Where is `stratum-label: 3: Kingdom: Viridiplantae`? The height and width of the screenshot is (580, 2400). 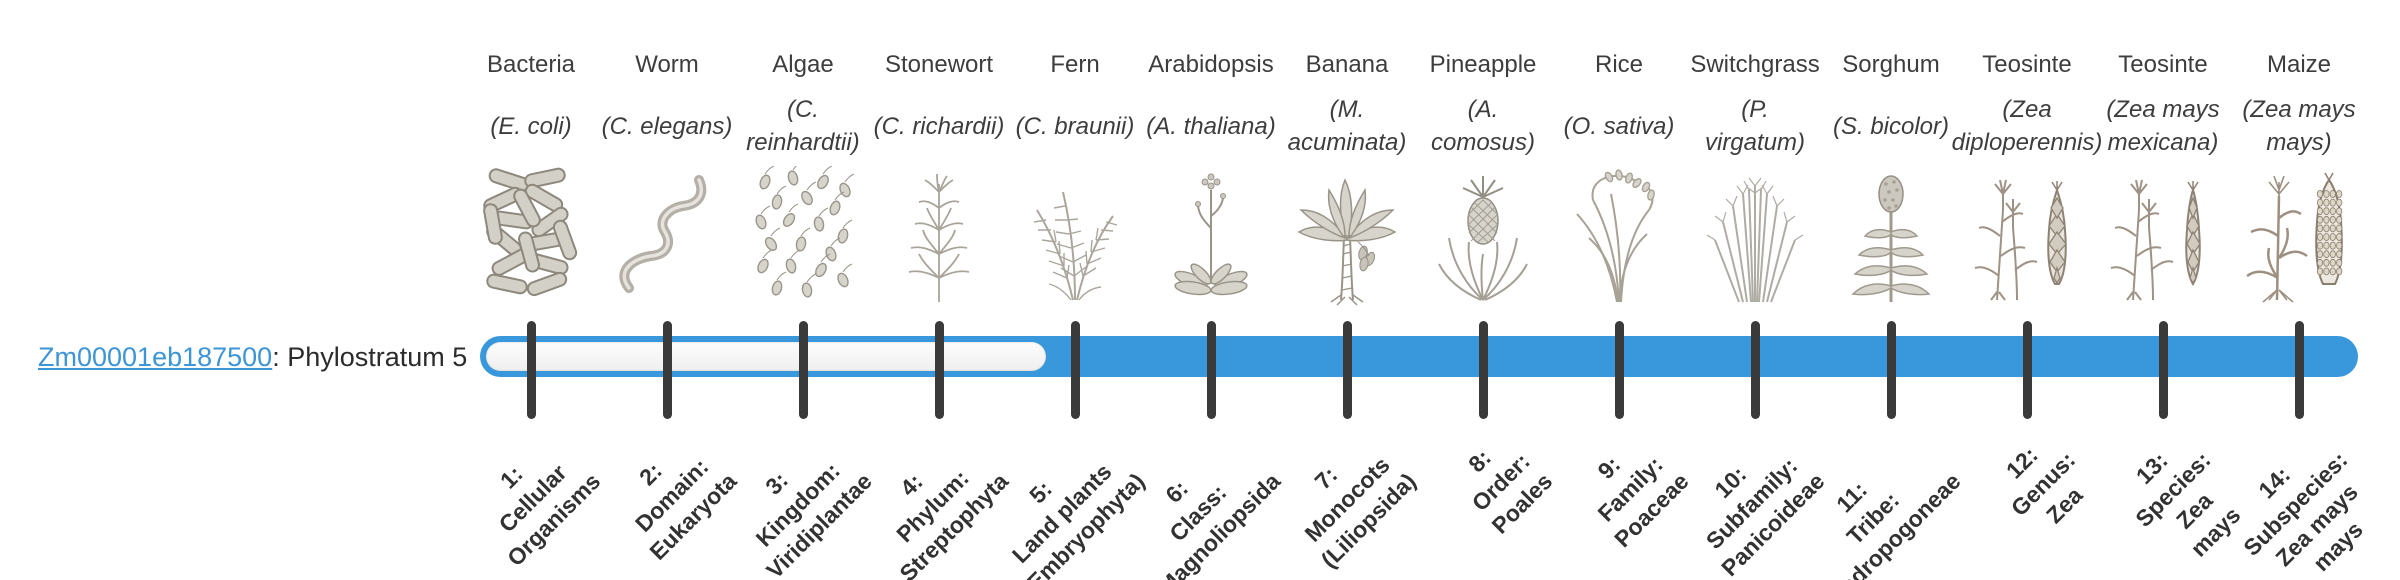 stratum-label: 3: Kingdom: Viridiplantae is located at coordinates (814, 518).